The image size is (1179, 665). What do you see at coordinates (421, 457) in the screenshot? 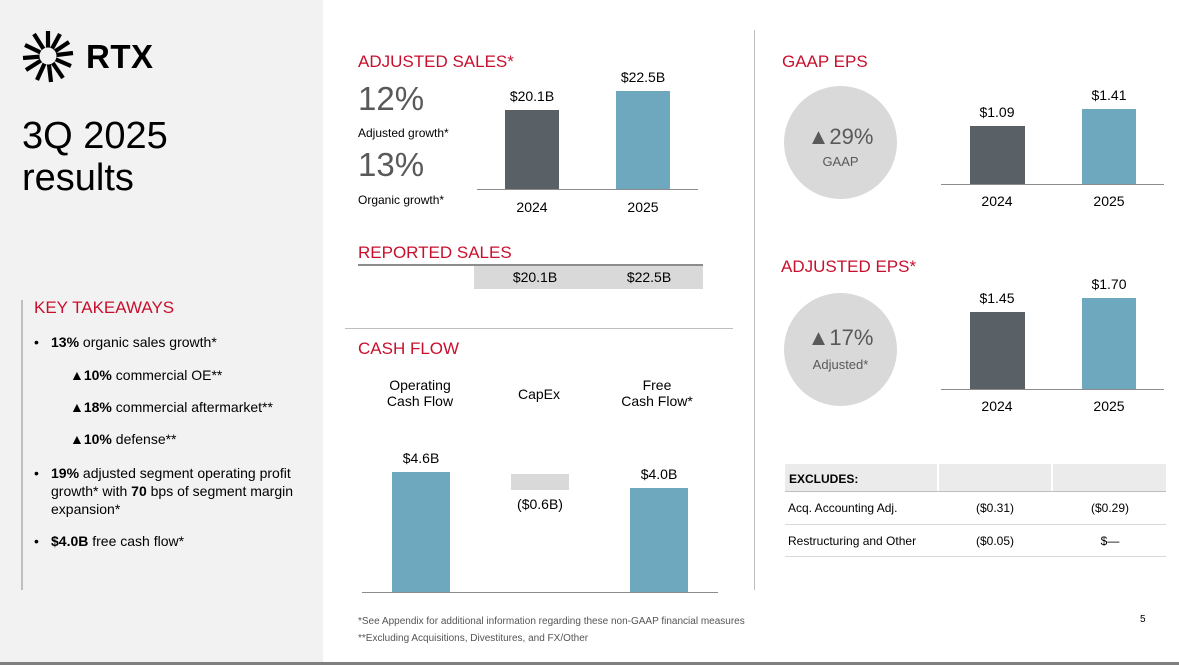
I see `cash-flow-value-operating: $4.6B` at bounding box center [421, 457].